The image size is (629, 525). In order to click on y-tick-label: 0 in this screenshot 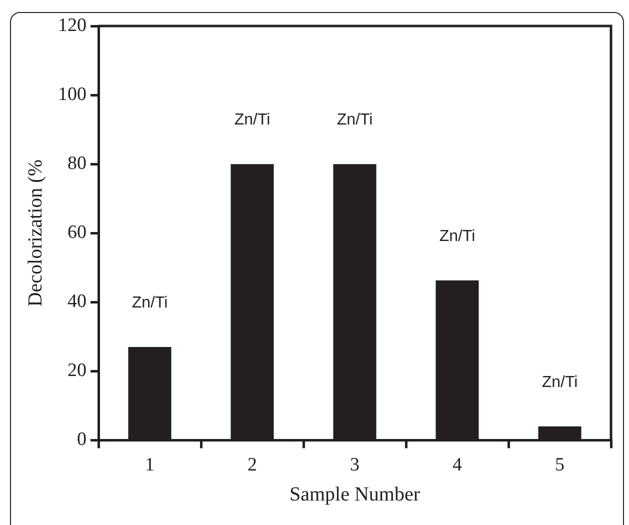, I will do `click(81, 439)`.